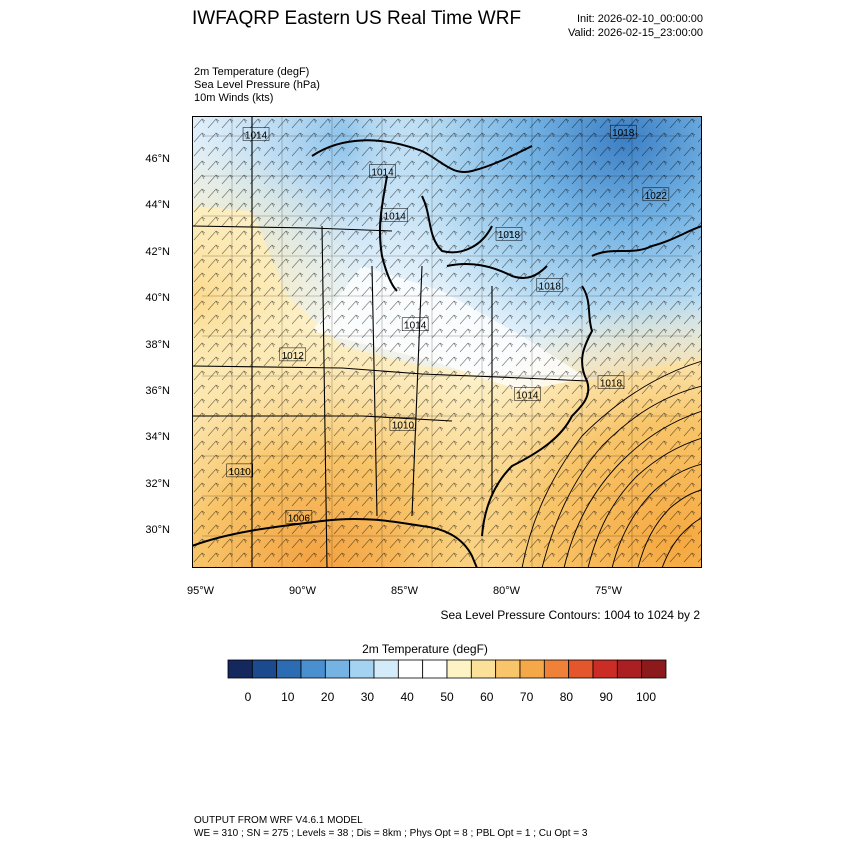  What do you see at coordinates (257, 85) in the screenshot?
I see `field-label-pressure: Sea Level Pressure (hPa)` at bounding box center [257, 85].